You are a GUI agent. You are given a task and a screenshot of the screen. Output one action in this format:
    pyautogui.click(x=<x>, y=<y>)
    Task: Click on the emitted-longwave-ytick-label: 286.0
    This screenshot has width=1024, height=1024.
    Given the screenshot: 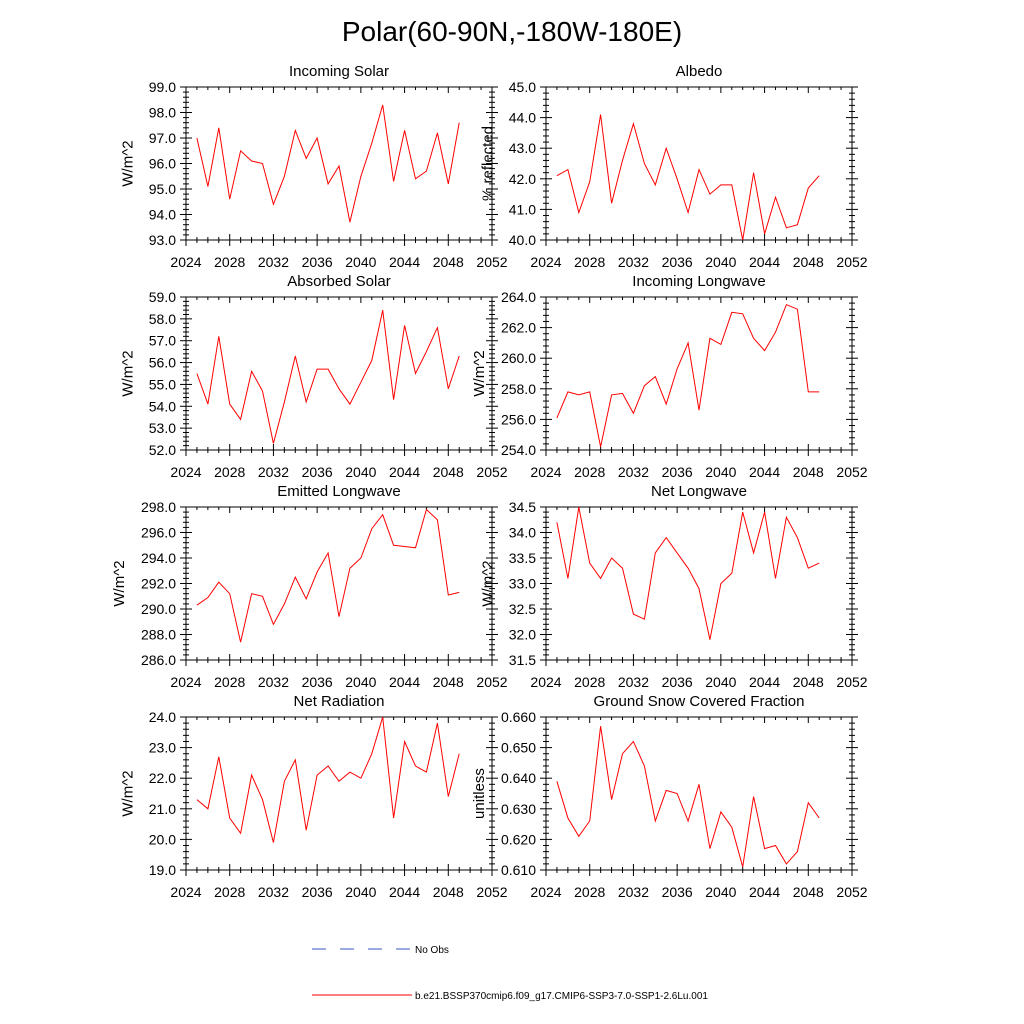 What is the action you would take?
    pyautogui.click(x=158, y=660)
    